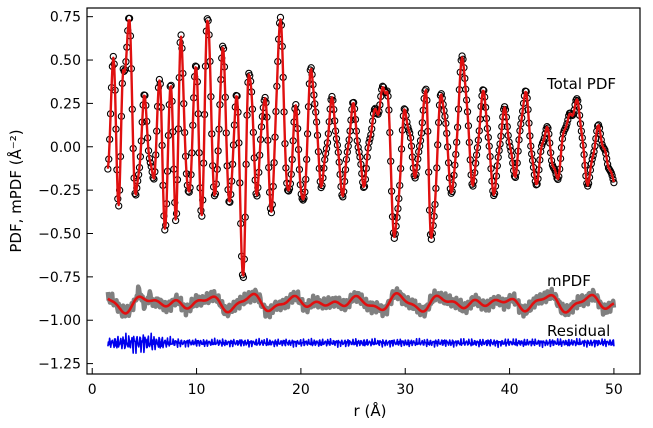 The height and width of the screenshot is (428, 653). Describe the element at coordinates (197, 390) in the screenshot. I see `x-tick-label: 10` at that location.